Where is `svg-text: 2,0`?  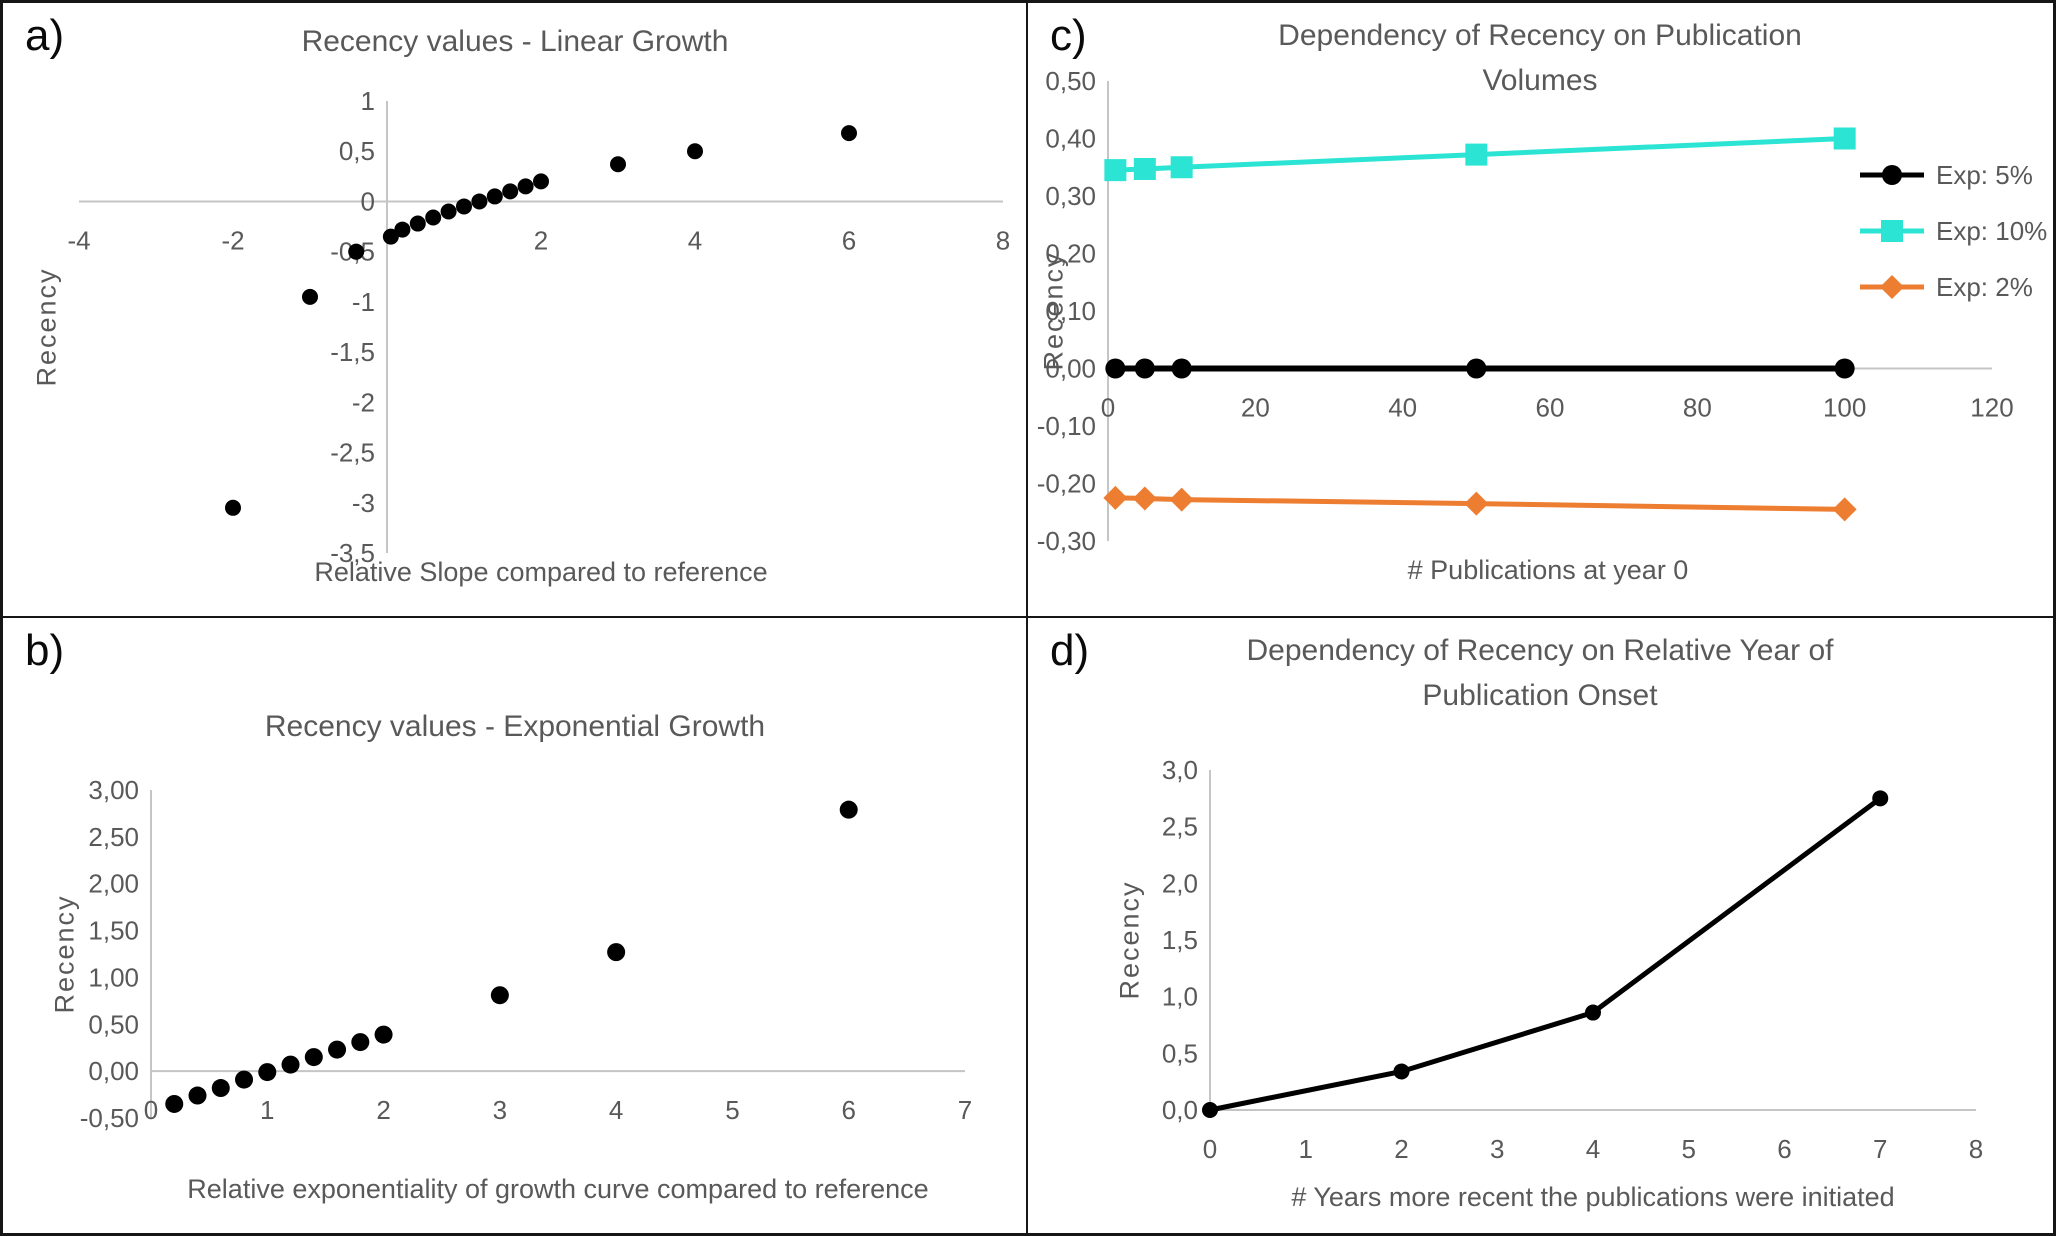
svg-text: 2,0 is located at coordinates (1180, 883).